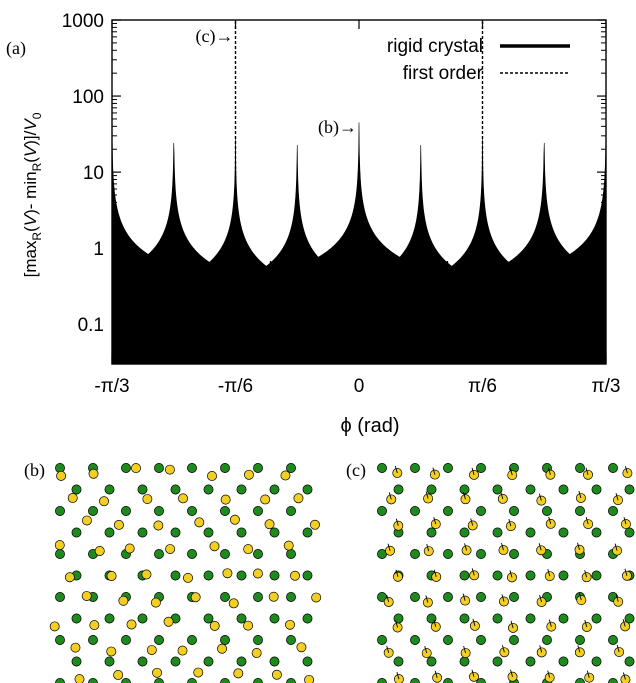  What do you see at coordinates (490, 571) in the screenshot?
I see `lattice-panel-c: (c)` at bounding box center [490, 571].